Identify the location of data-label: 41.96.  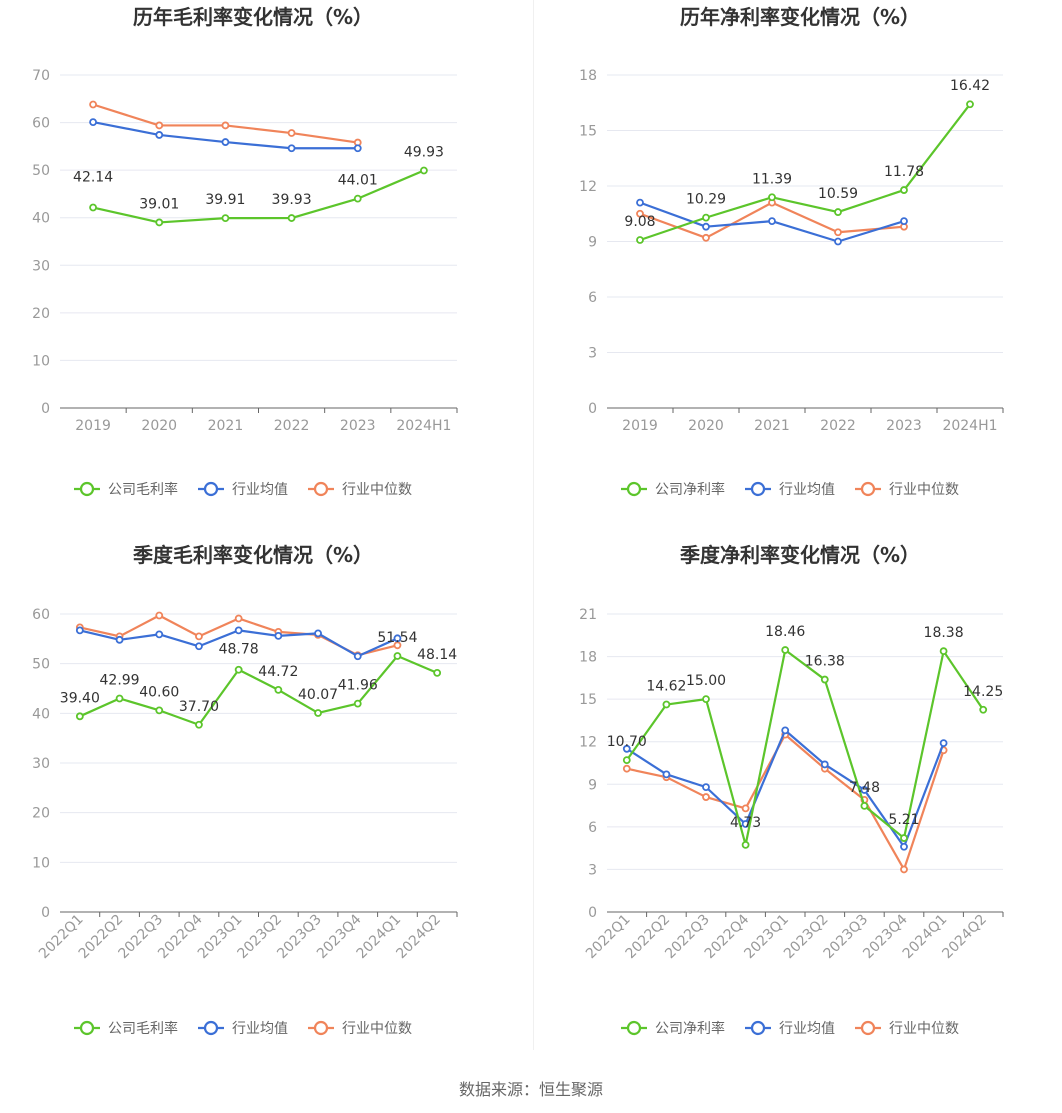
(358, 686).